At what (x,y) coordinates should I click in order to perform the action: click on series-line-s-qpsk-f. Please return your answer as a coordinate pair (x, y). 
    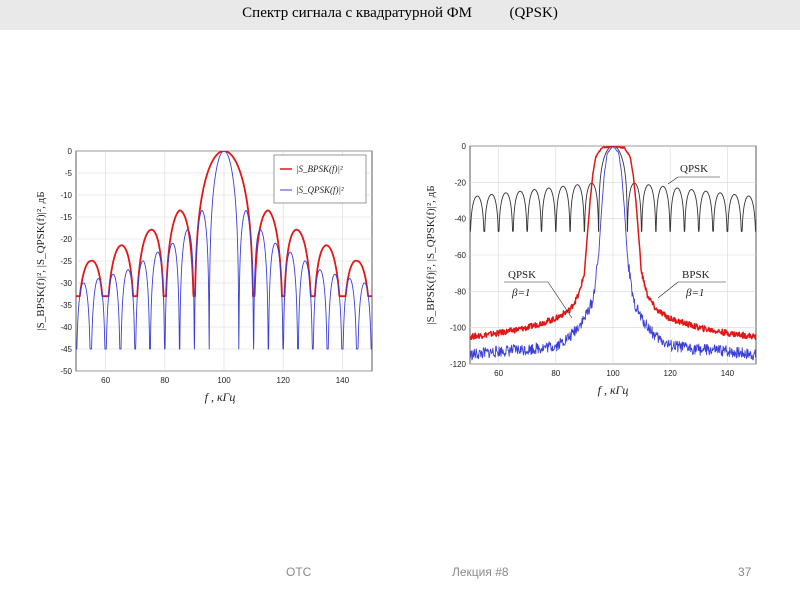
    Looking at the image, I should click on (224, 250).